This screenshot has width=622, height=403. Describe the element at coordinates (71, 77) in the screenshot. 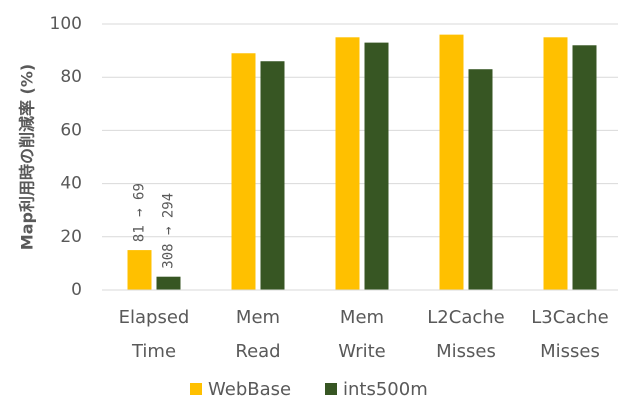

I see `y-tick-label: 80` at that location.